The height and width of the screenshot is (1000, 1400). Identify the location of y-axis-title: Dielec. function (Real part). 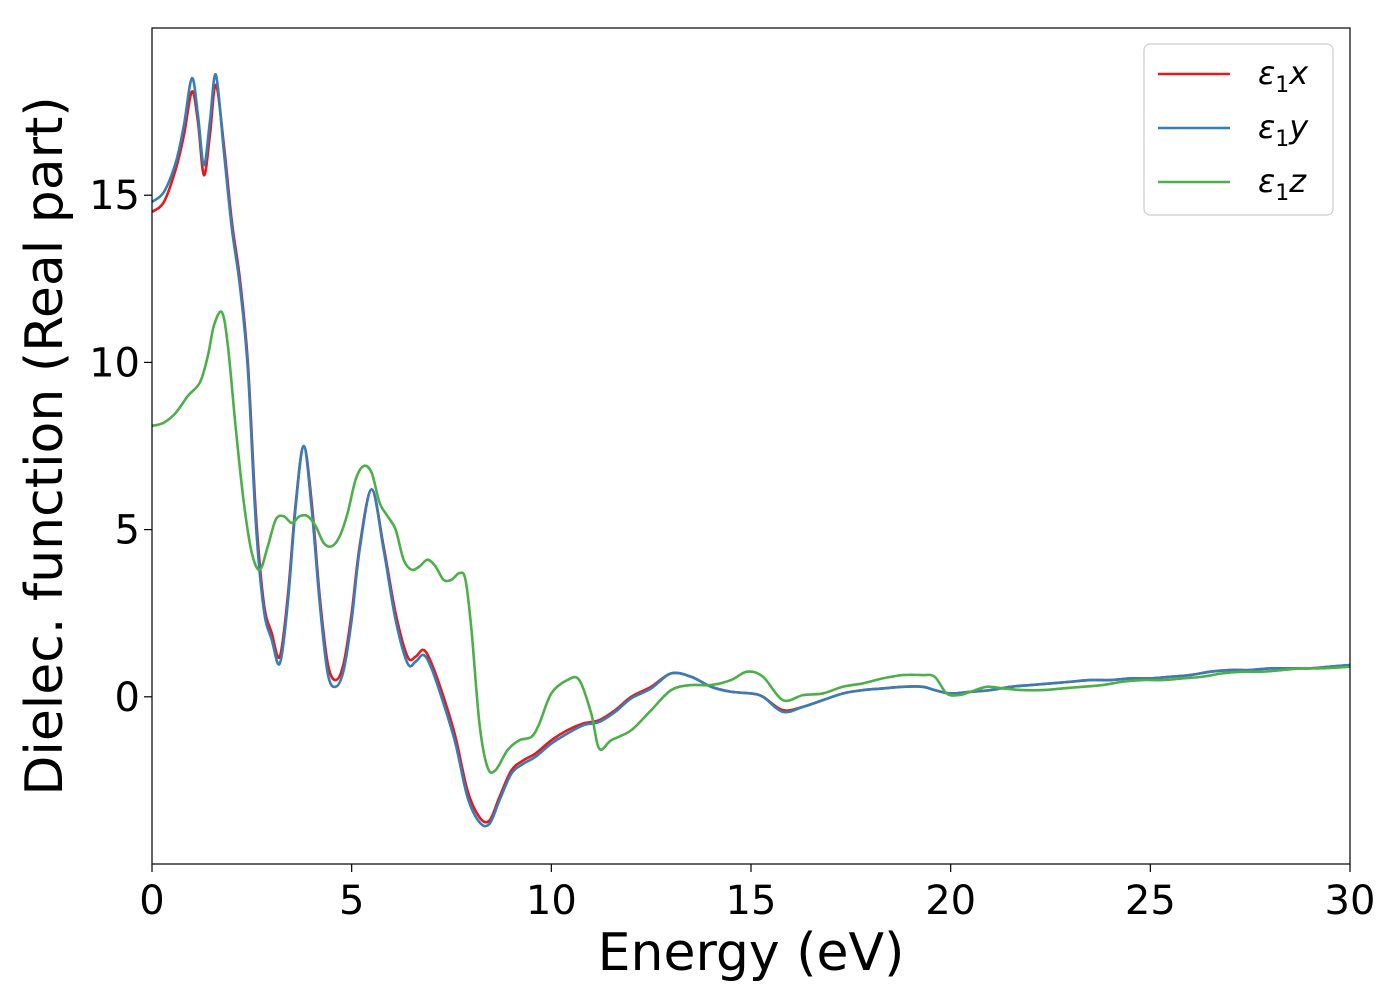
(45, 445).